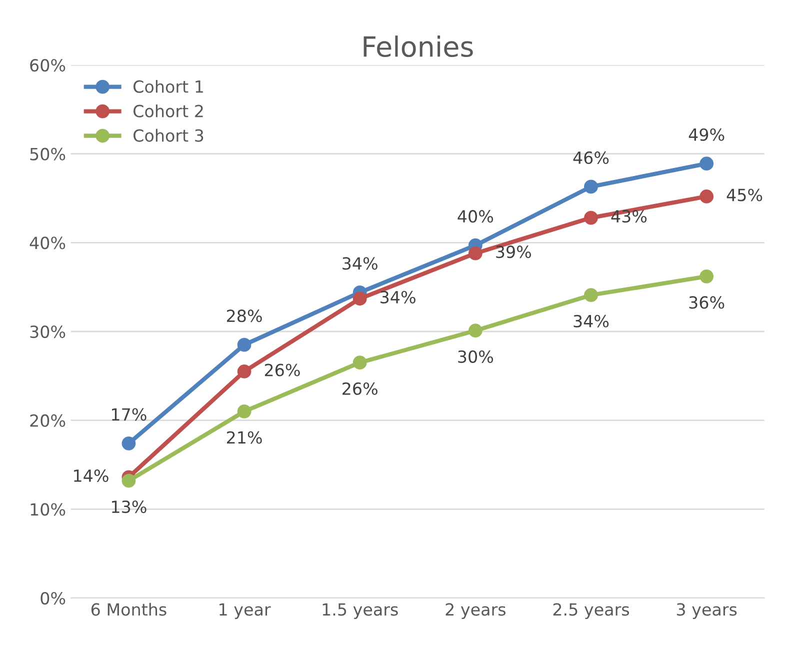 This screenshot has width=788, height=650. What do you see at coordinates (591, 157) in the screenshot?
I see `data-label: 46%` at bounding box center [591, 157].